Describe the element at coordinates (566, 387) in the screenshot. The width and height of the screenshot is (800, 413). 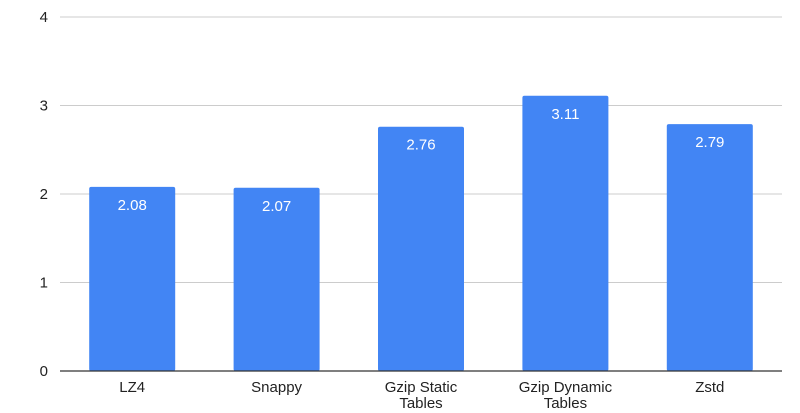
I see `x-tick-label: Gzip Dynamic` at that location.